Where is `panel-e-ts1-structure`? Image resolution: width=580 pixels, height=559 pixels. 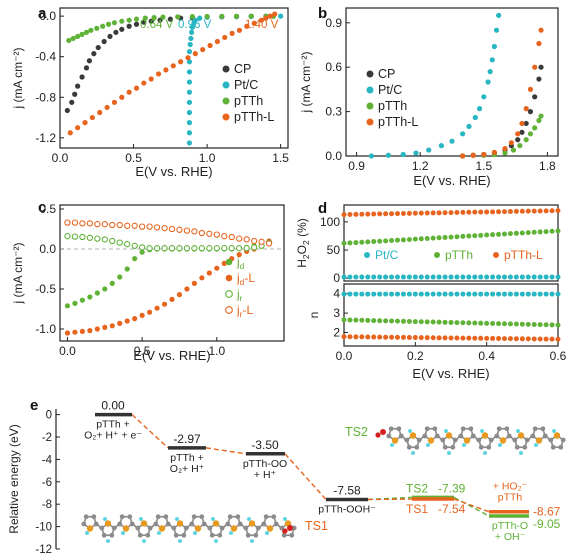
panel-e-ts1-structure is located at coordinates (189, 528).